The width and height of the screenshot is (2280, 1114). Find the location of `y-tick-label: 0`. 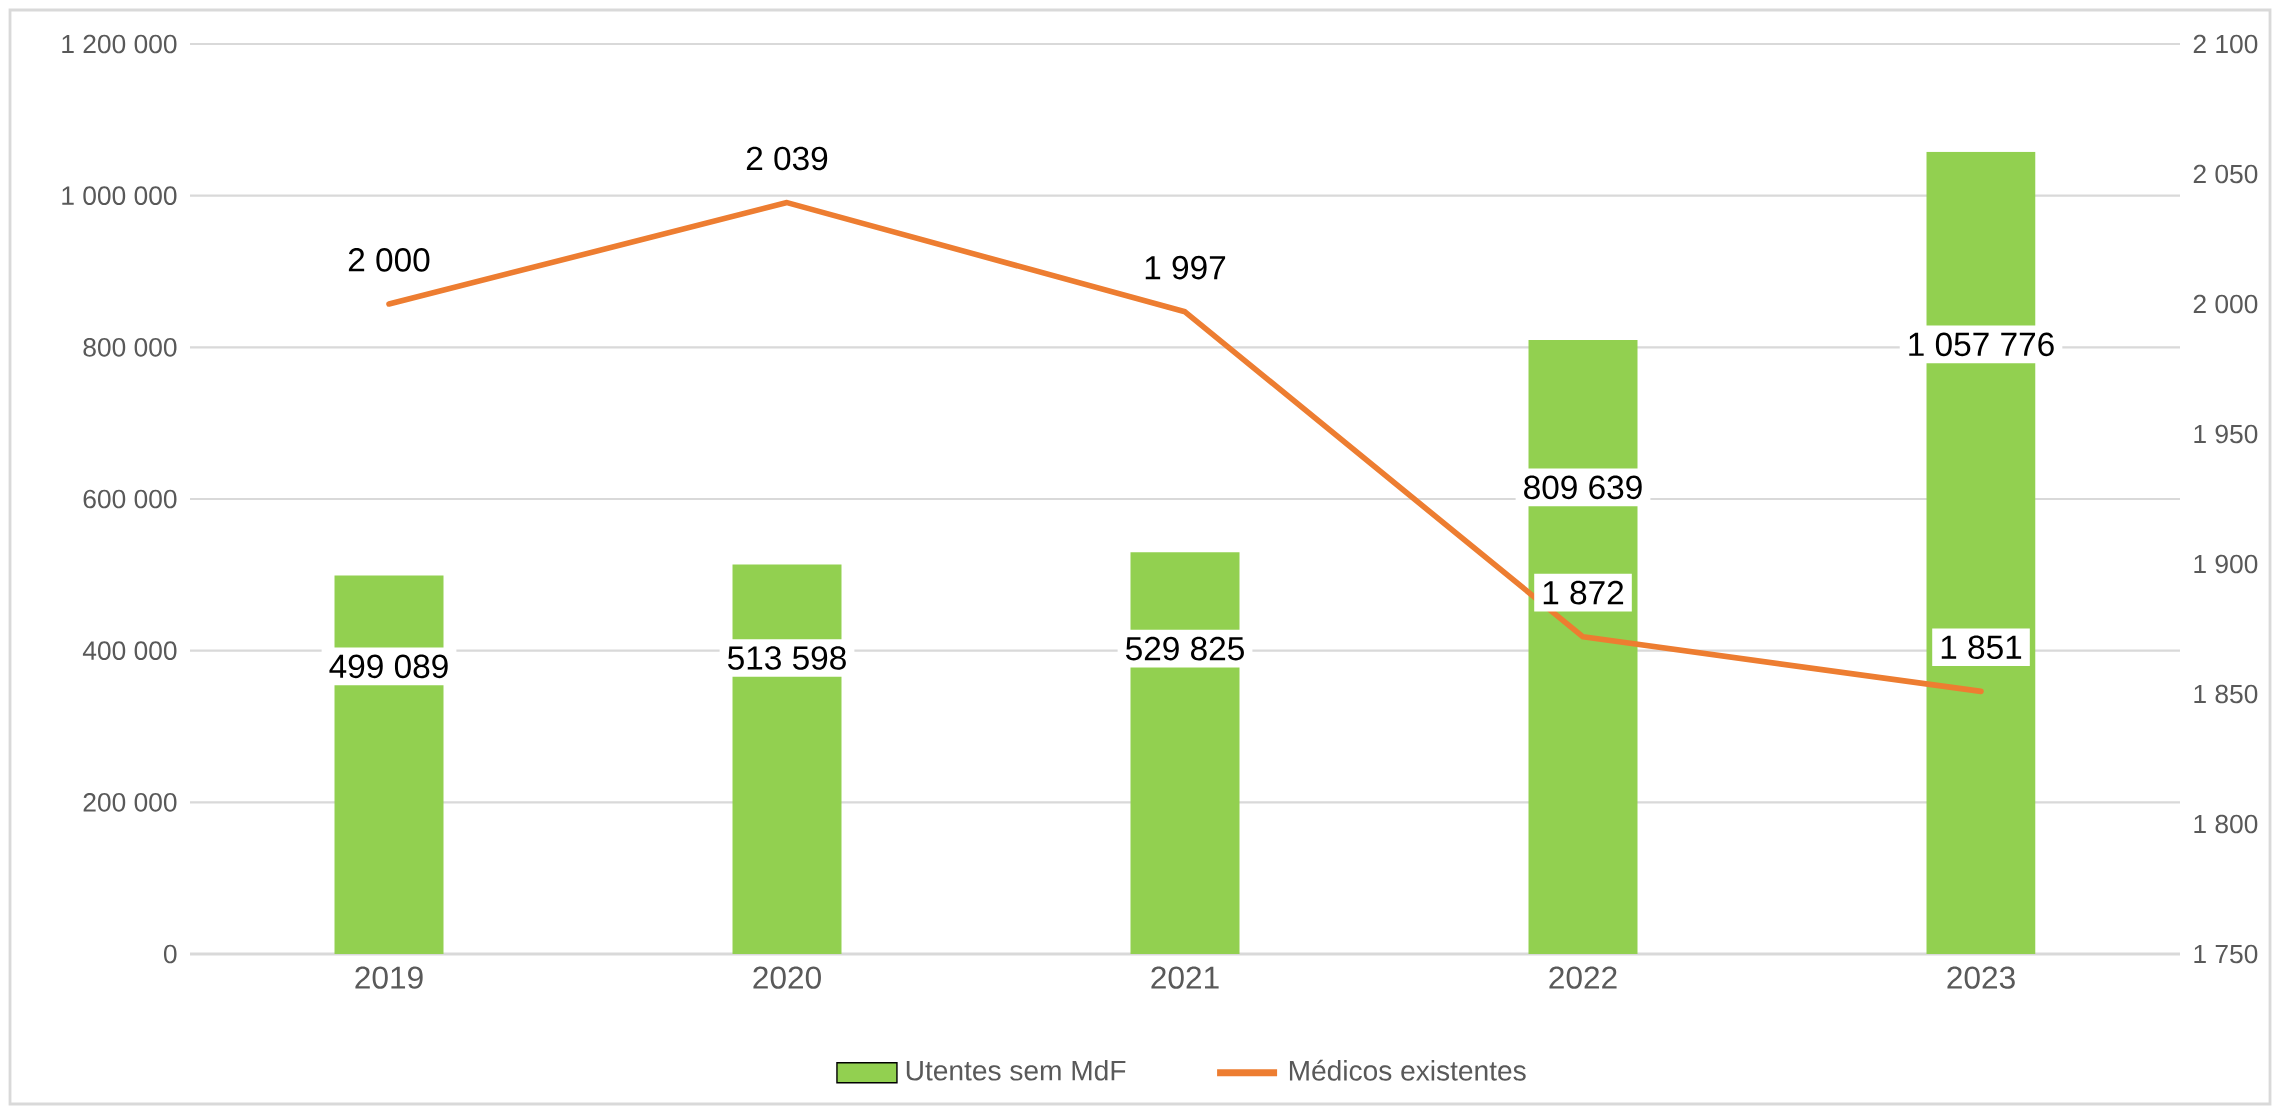

y-tick-label: 0 is located at coordinates (170, 954).